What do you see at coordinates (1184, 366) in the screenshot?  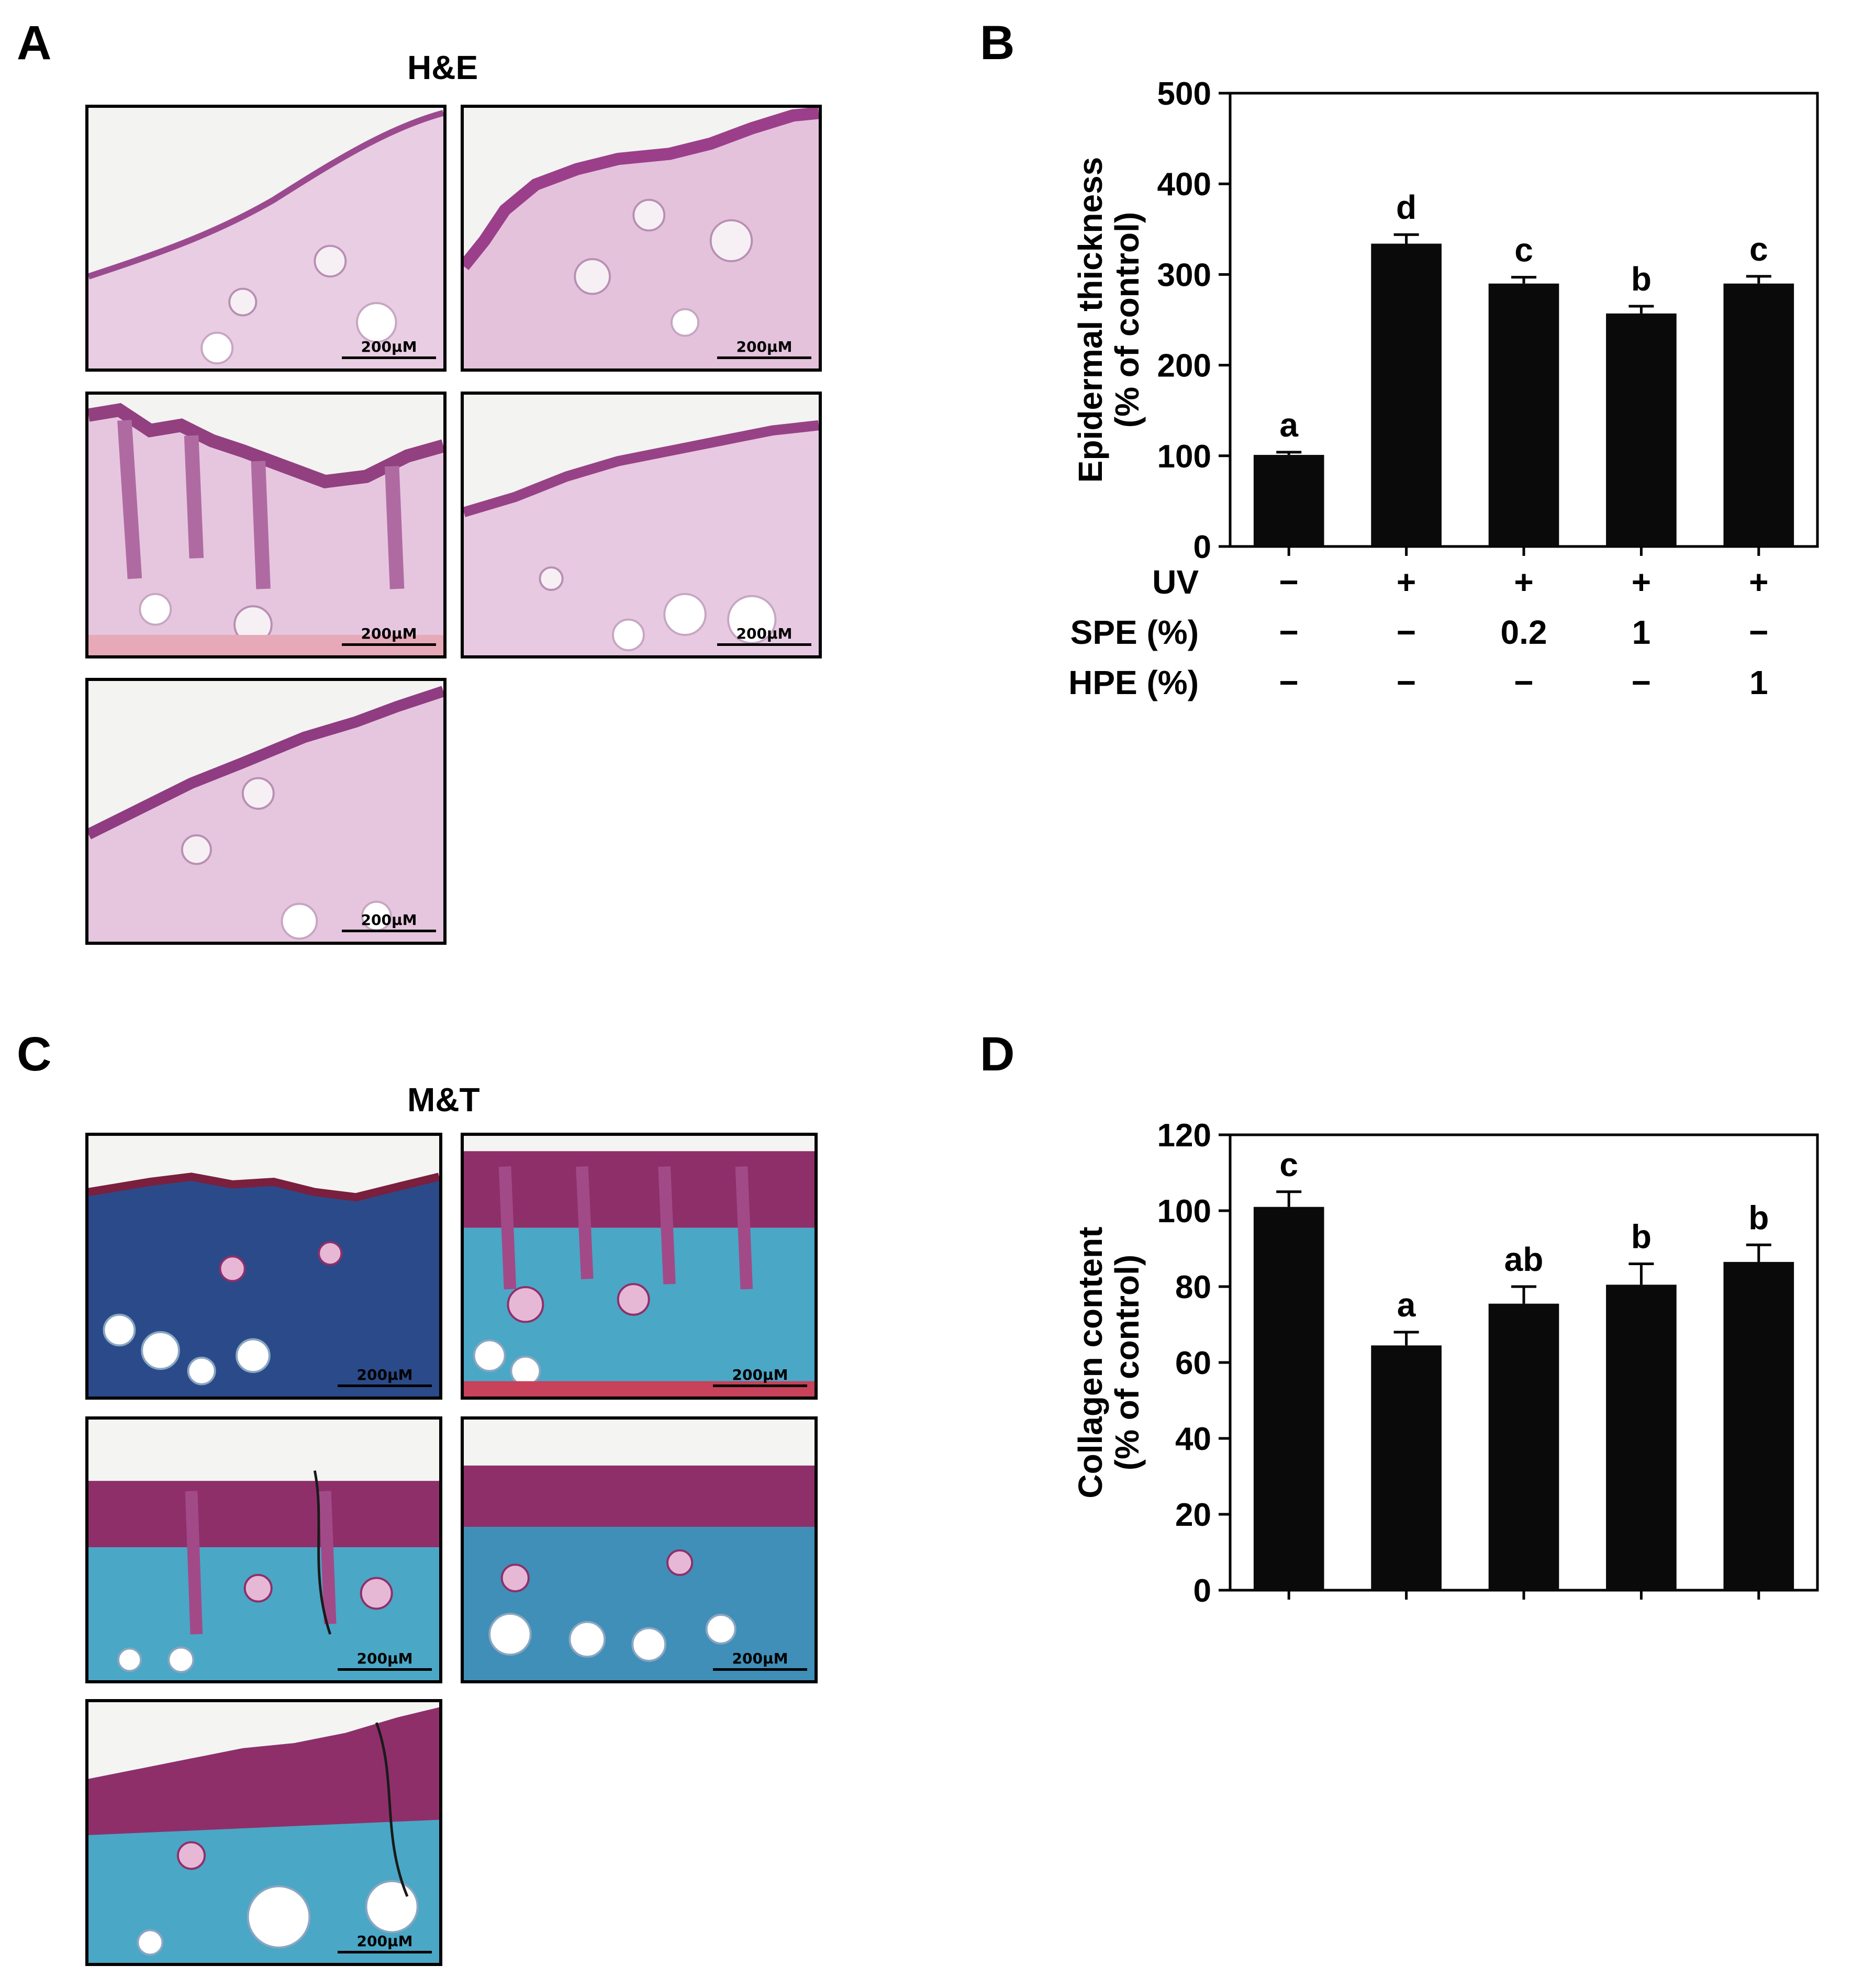 I see `chart-b-y-tick-label: 200` at bounding box center [1184, 366].